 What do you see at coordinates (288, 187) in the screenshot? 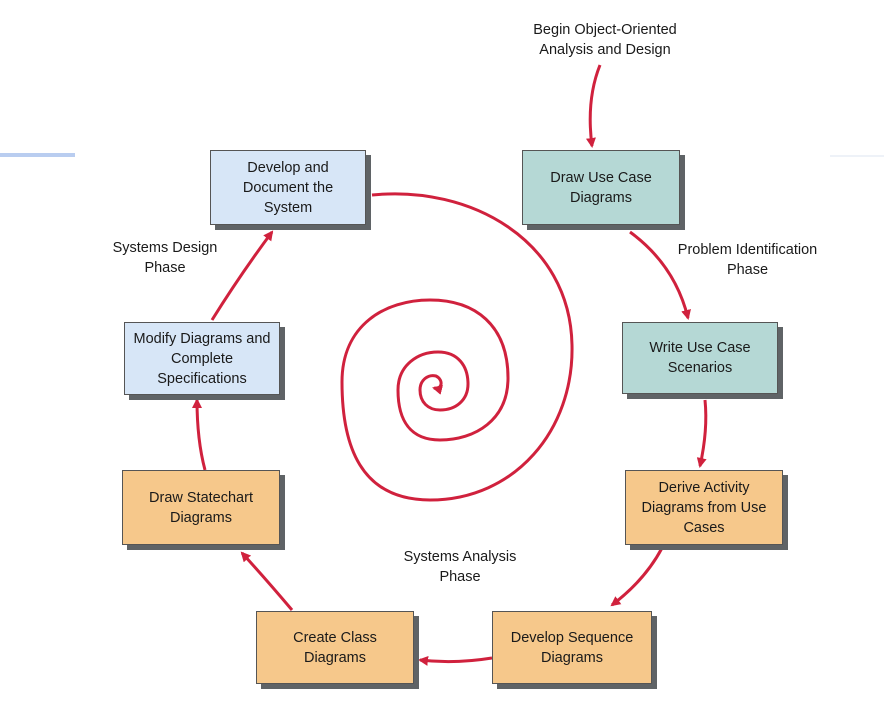
I see `develop-system-box: Develop and Document the System` at bounding box center [288, 187].